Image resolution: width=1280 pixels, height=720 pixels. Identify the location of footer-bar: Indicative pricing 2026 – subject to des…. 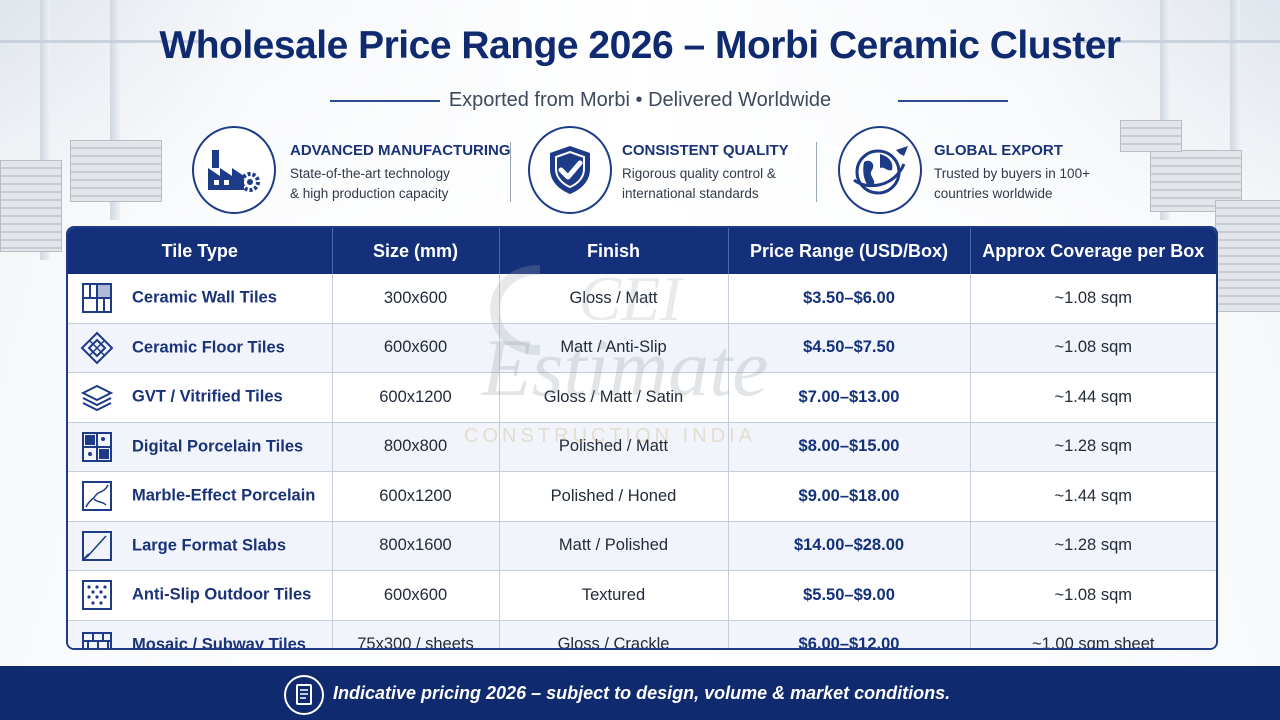
(640, 693).